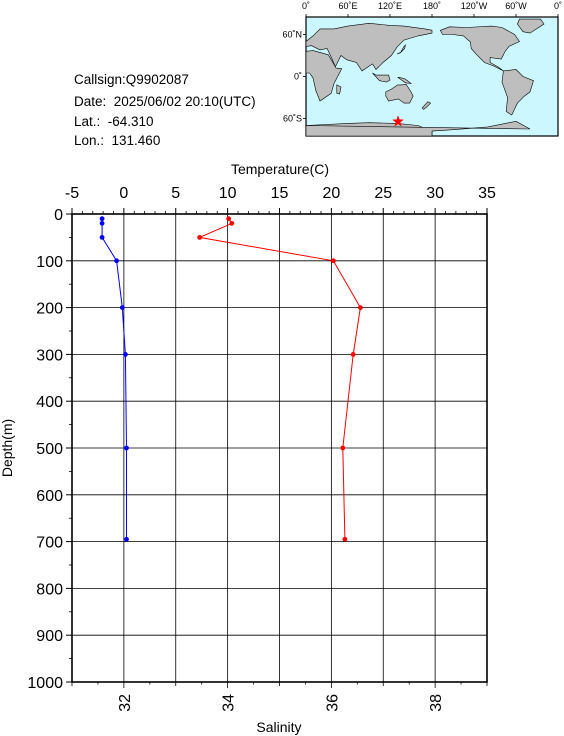  What do you see at coordinates (49, 636) in the screenshot?
I see `depth-tick-label: 900` at bounding box center [49, 636].